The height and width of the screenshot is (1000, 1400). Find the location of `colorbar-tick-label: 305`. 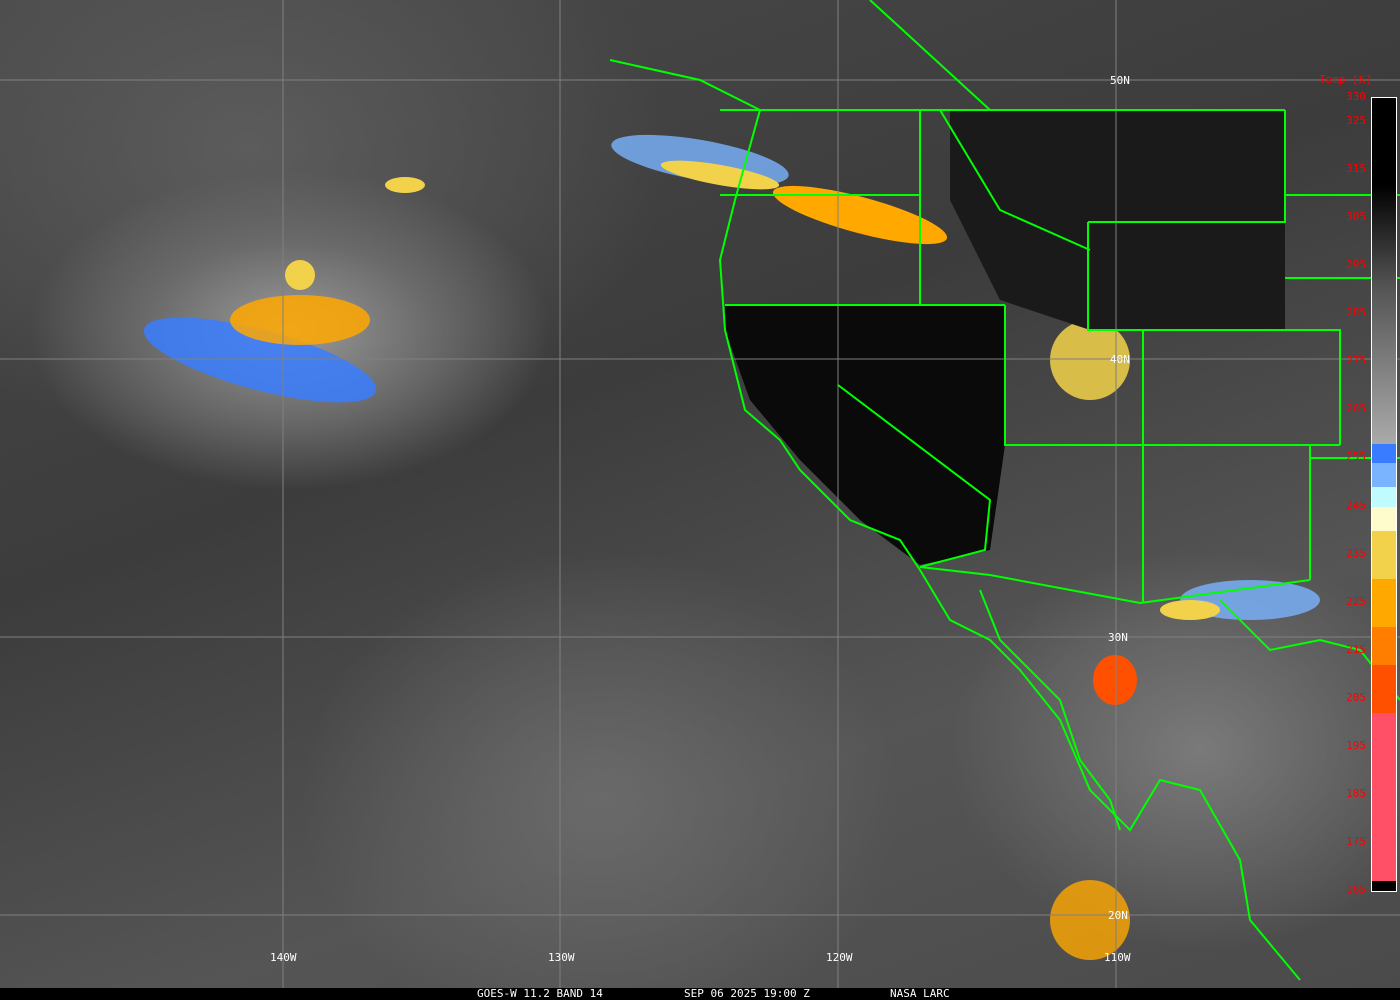

colorbar-tick-label: 305 is located at coordinates (1356, 217).